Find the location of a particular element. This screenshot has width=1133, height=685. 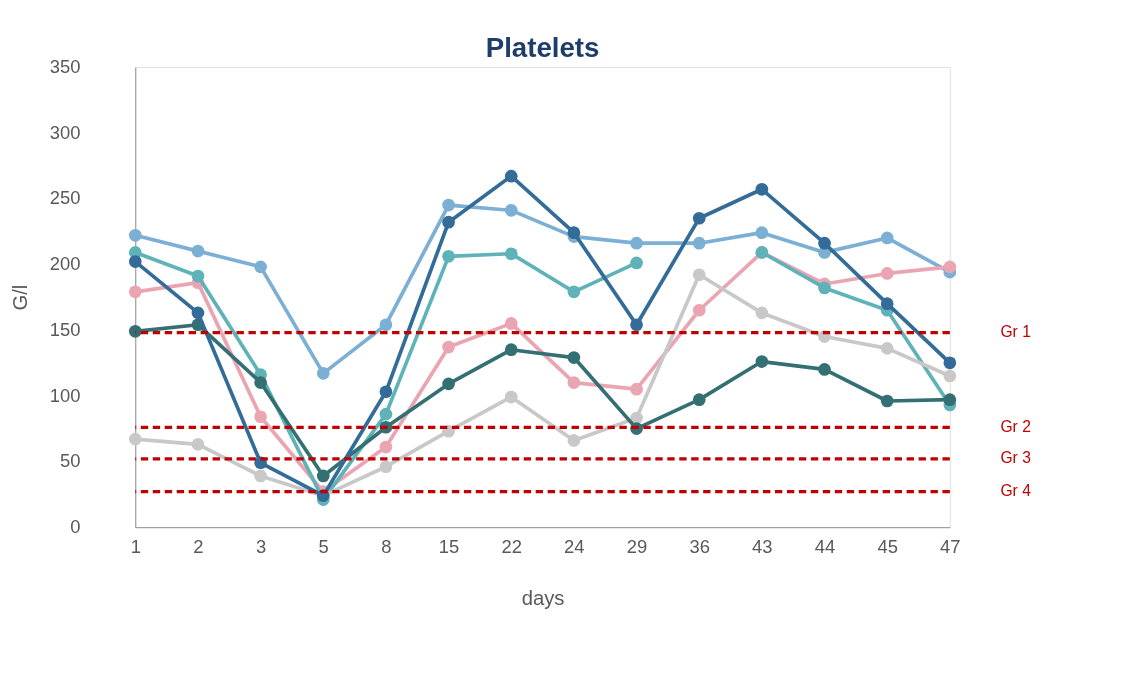

y-tick-label: 150 is located at coordinates (65, 329).